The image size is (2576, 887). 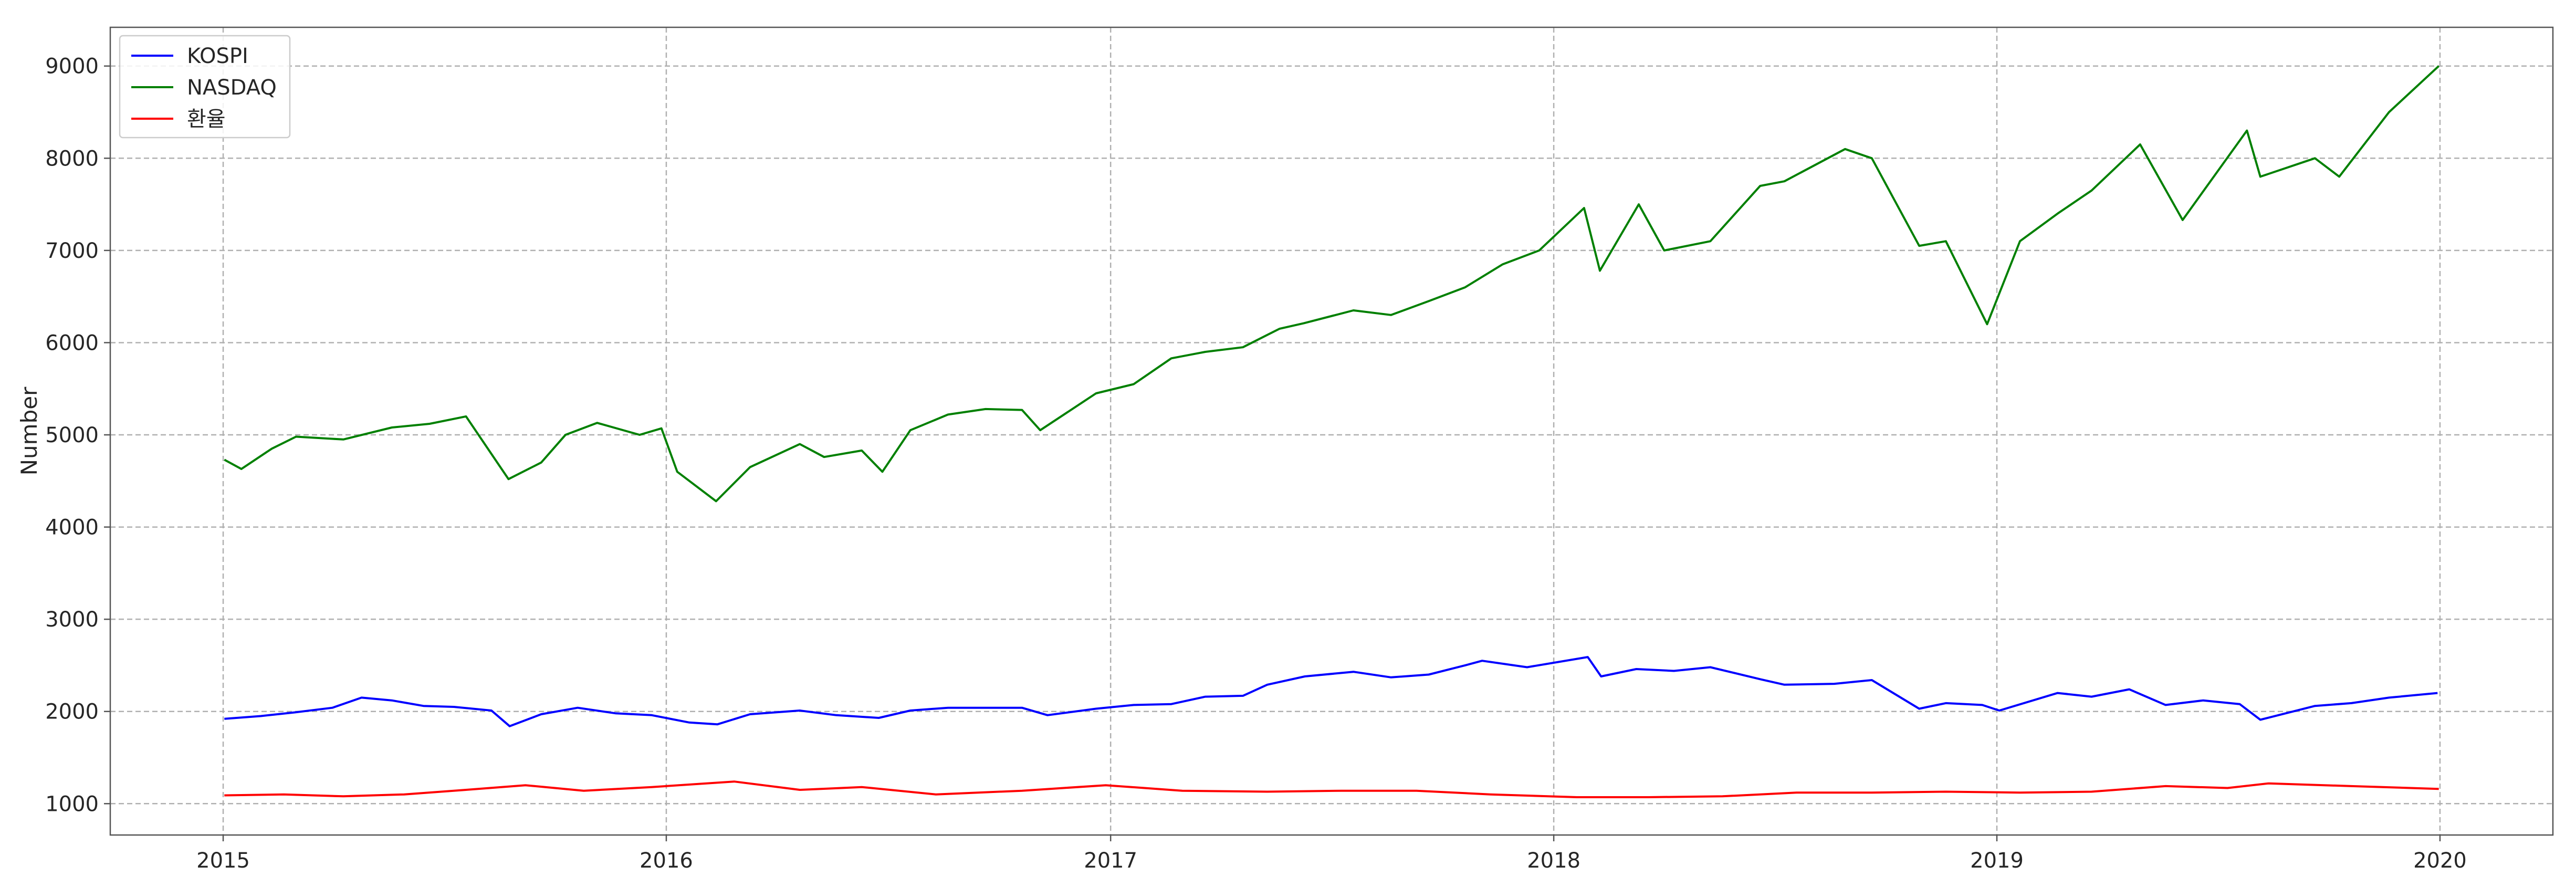 What do you see at coordinates (232, 88) in the screenshot?
I see `legend-label: NASDAQ` at bounding box center [232, 88].